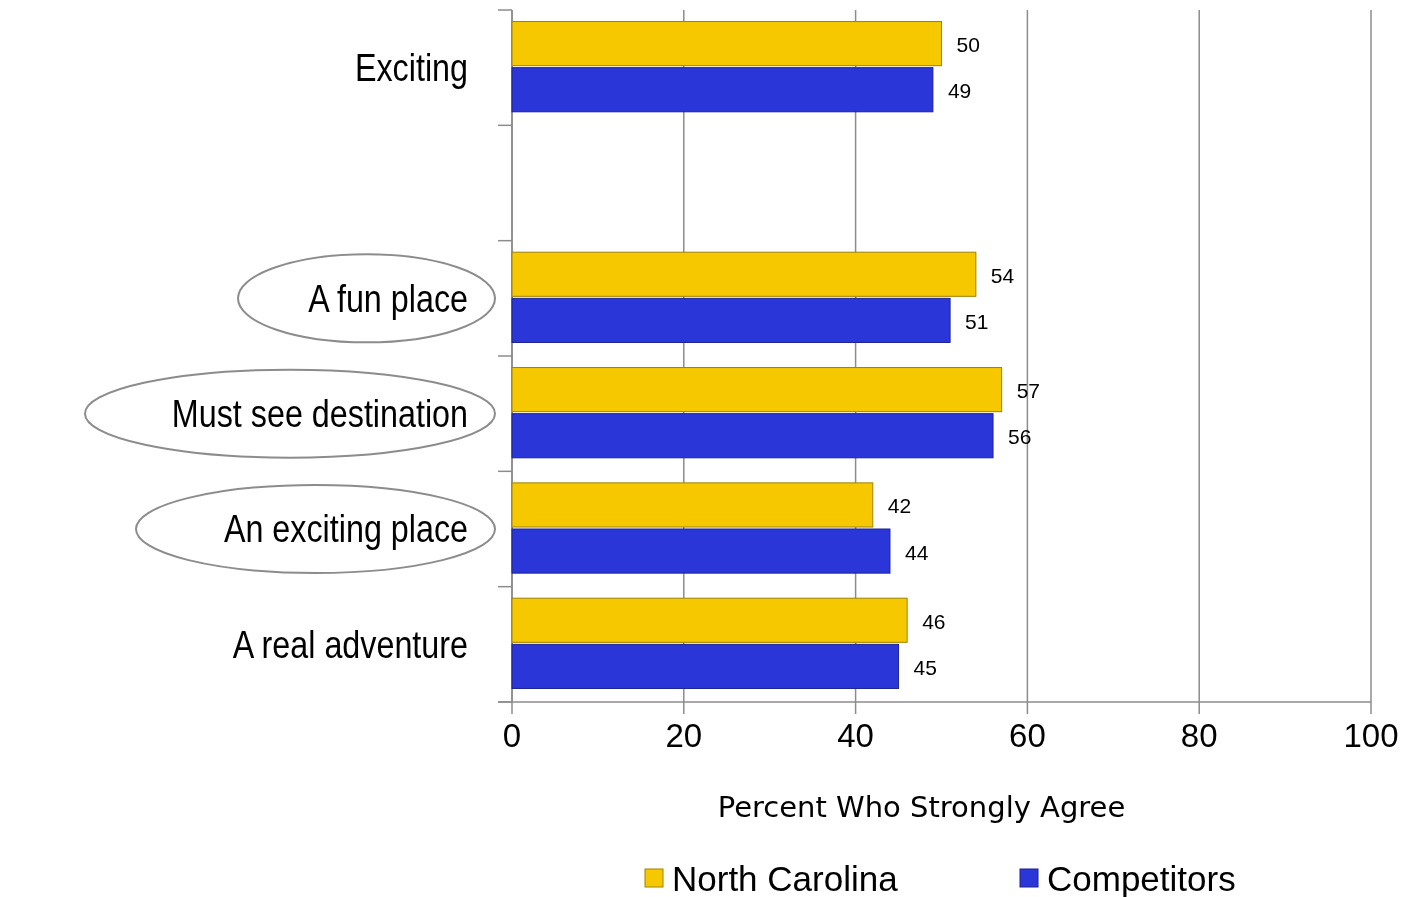  I want to click on y-tick-label: A fun place, so click(388, 298).